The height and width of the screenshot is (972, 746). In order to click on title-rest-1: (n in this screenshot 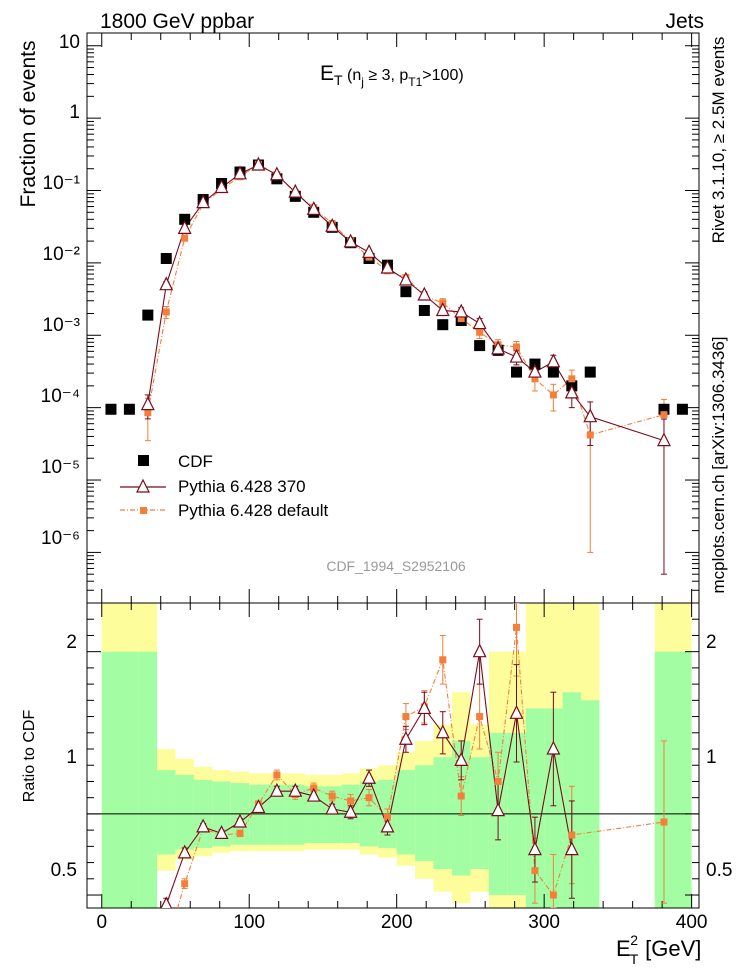, I will do `click(352, 75)`.